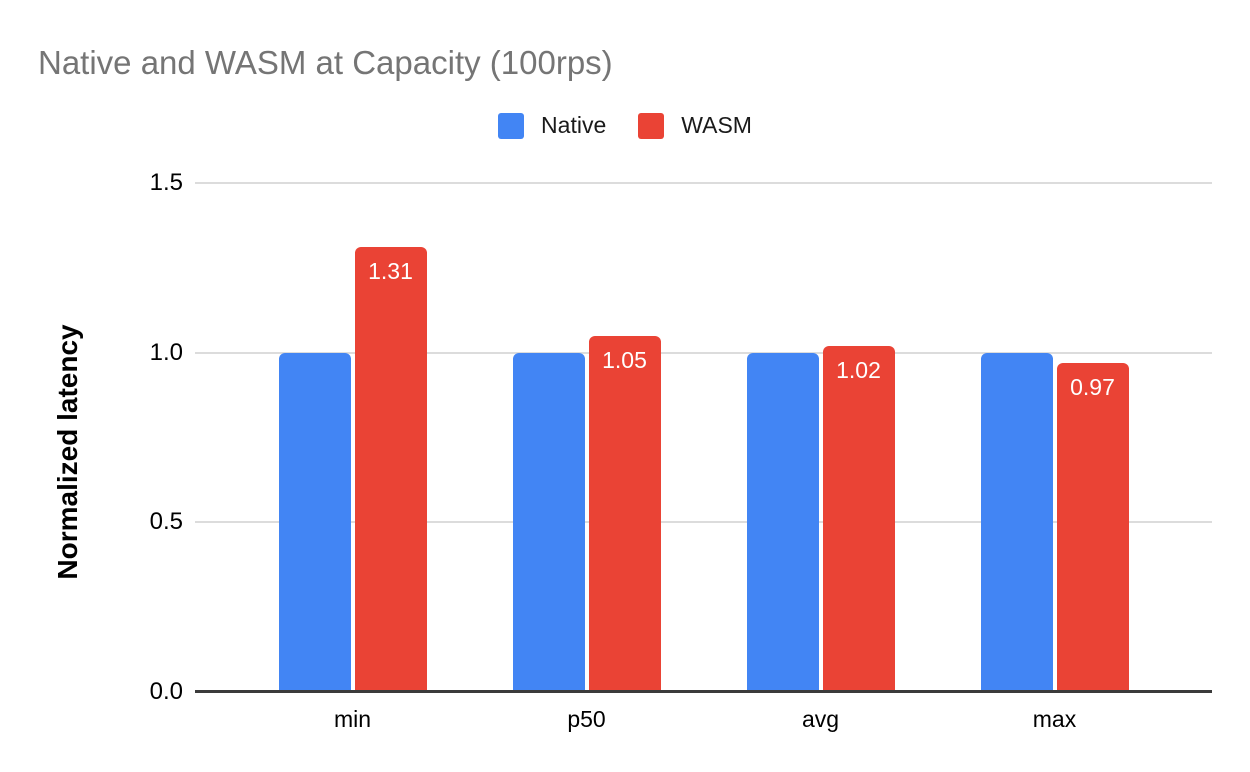 This screenshot has width=1250, height=772. I want to click on bar-wasm-min: 1.31, so click(390, 469).